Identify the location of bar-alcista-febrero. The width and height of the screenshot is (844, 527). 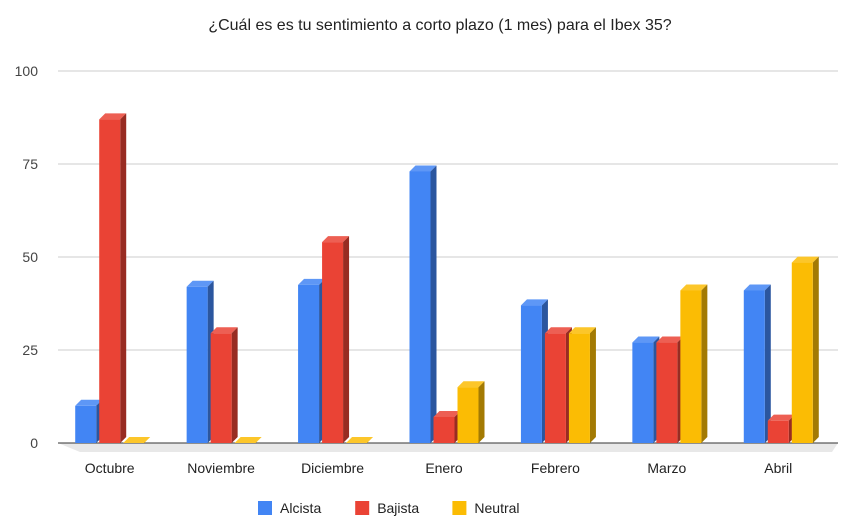
(534, 371).